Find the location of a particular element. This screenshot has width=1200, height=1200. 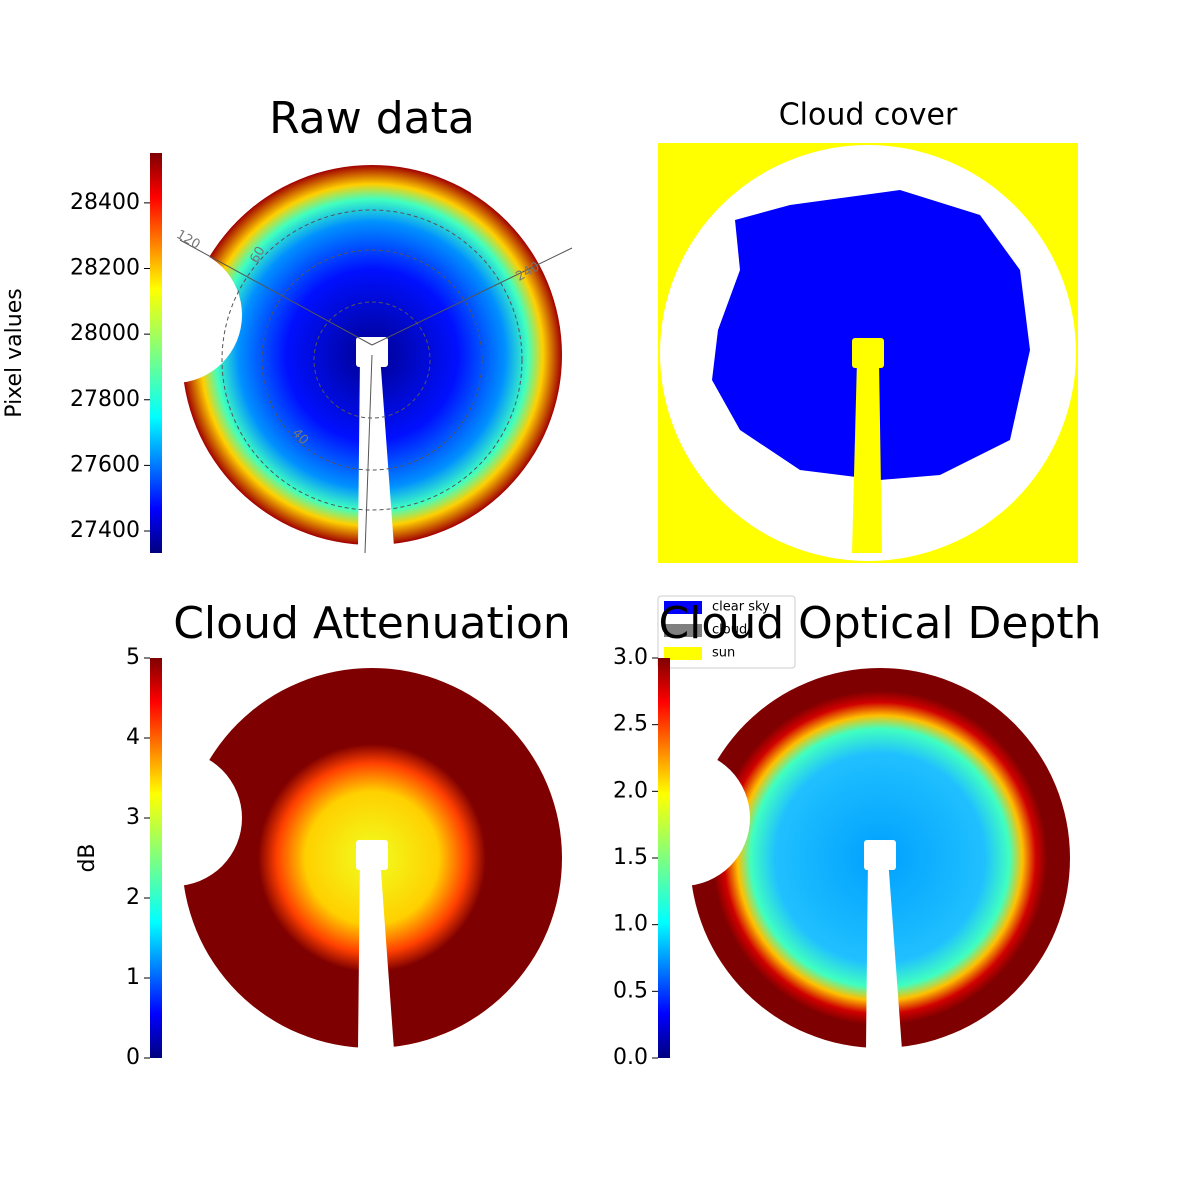

colorbar-tick-label: 4 is located at coordinates (133, 737).